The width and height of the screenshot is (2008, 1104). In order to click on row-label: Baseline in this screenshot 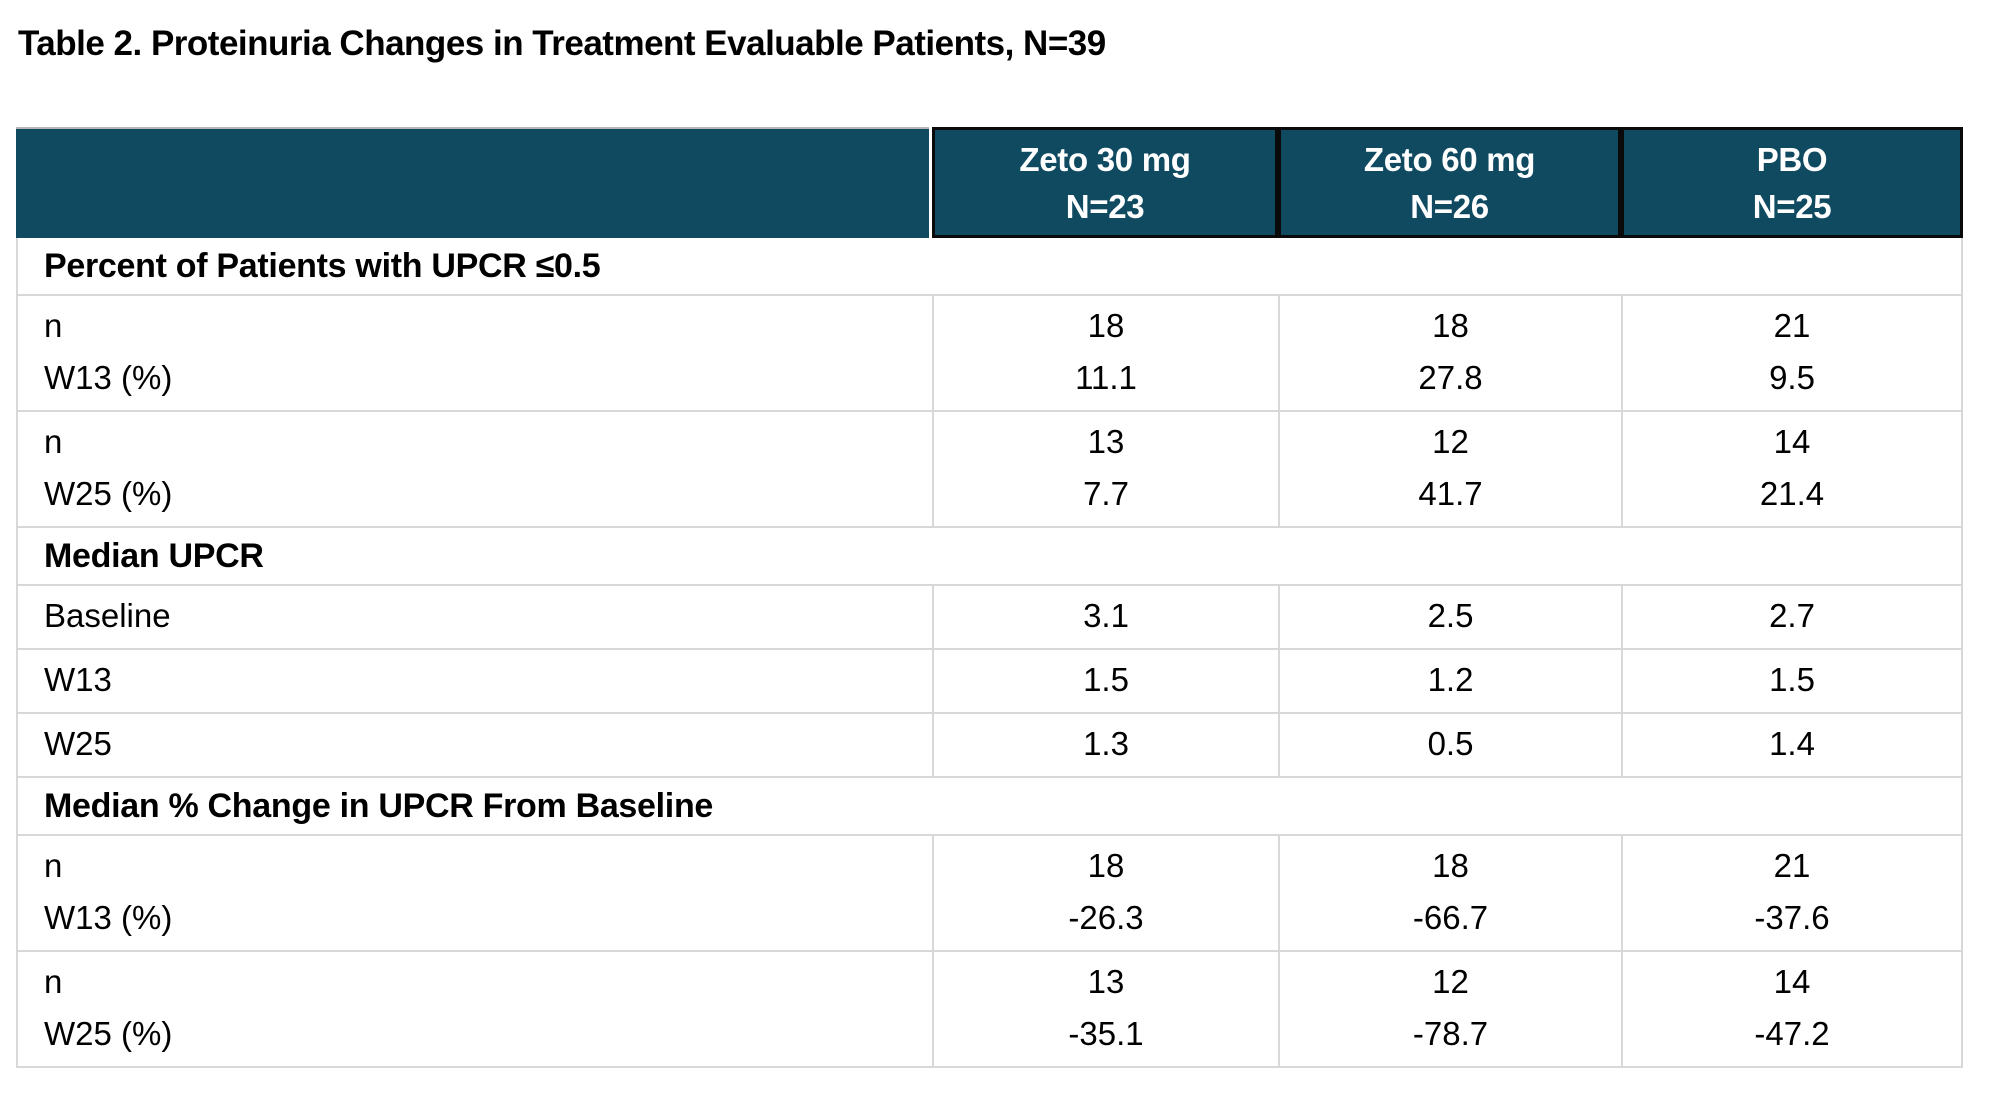, I will do `click(474, 618)`.